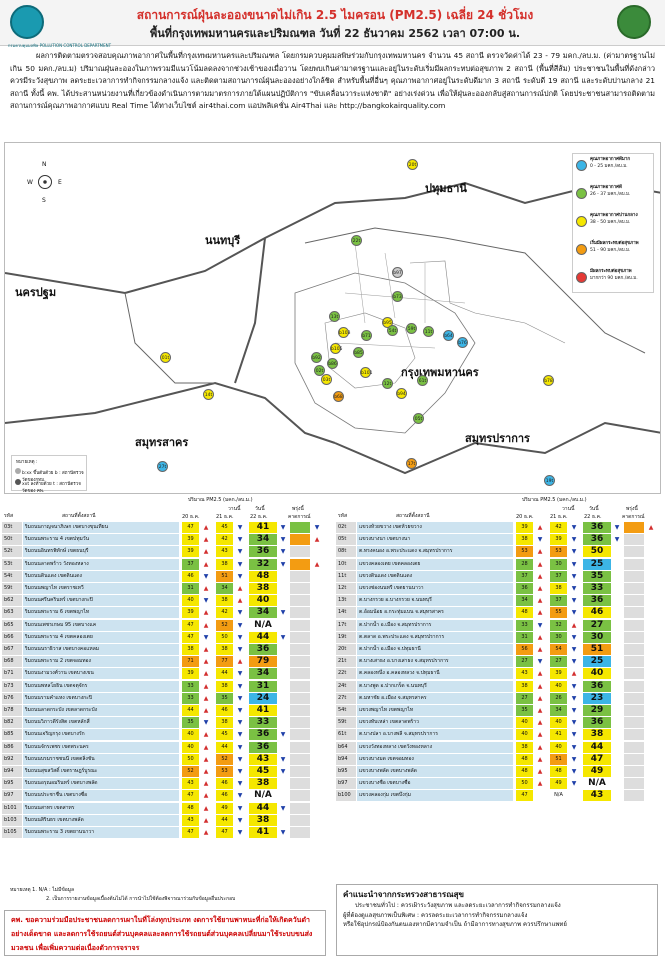 The image size is (665, 960). Describe the element at coordinates (224, 735) in the screenshot. I see `pm-21dec: 45` at that location.